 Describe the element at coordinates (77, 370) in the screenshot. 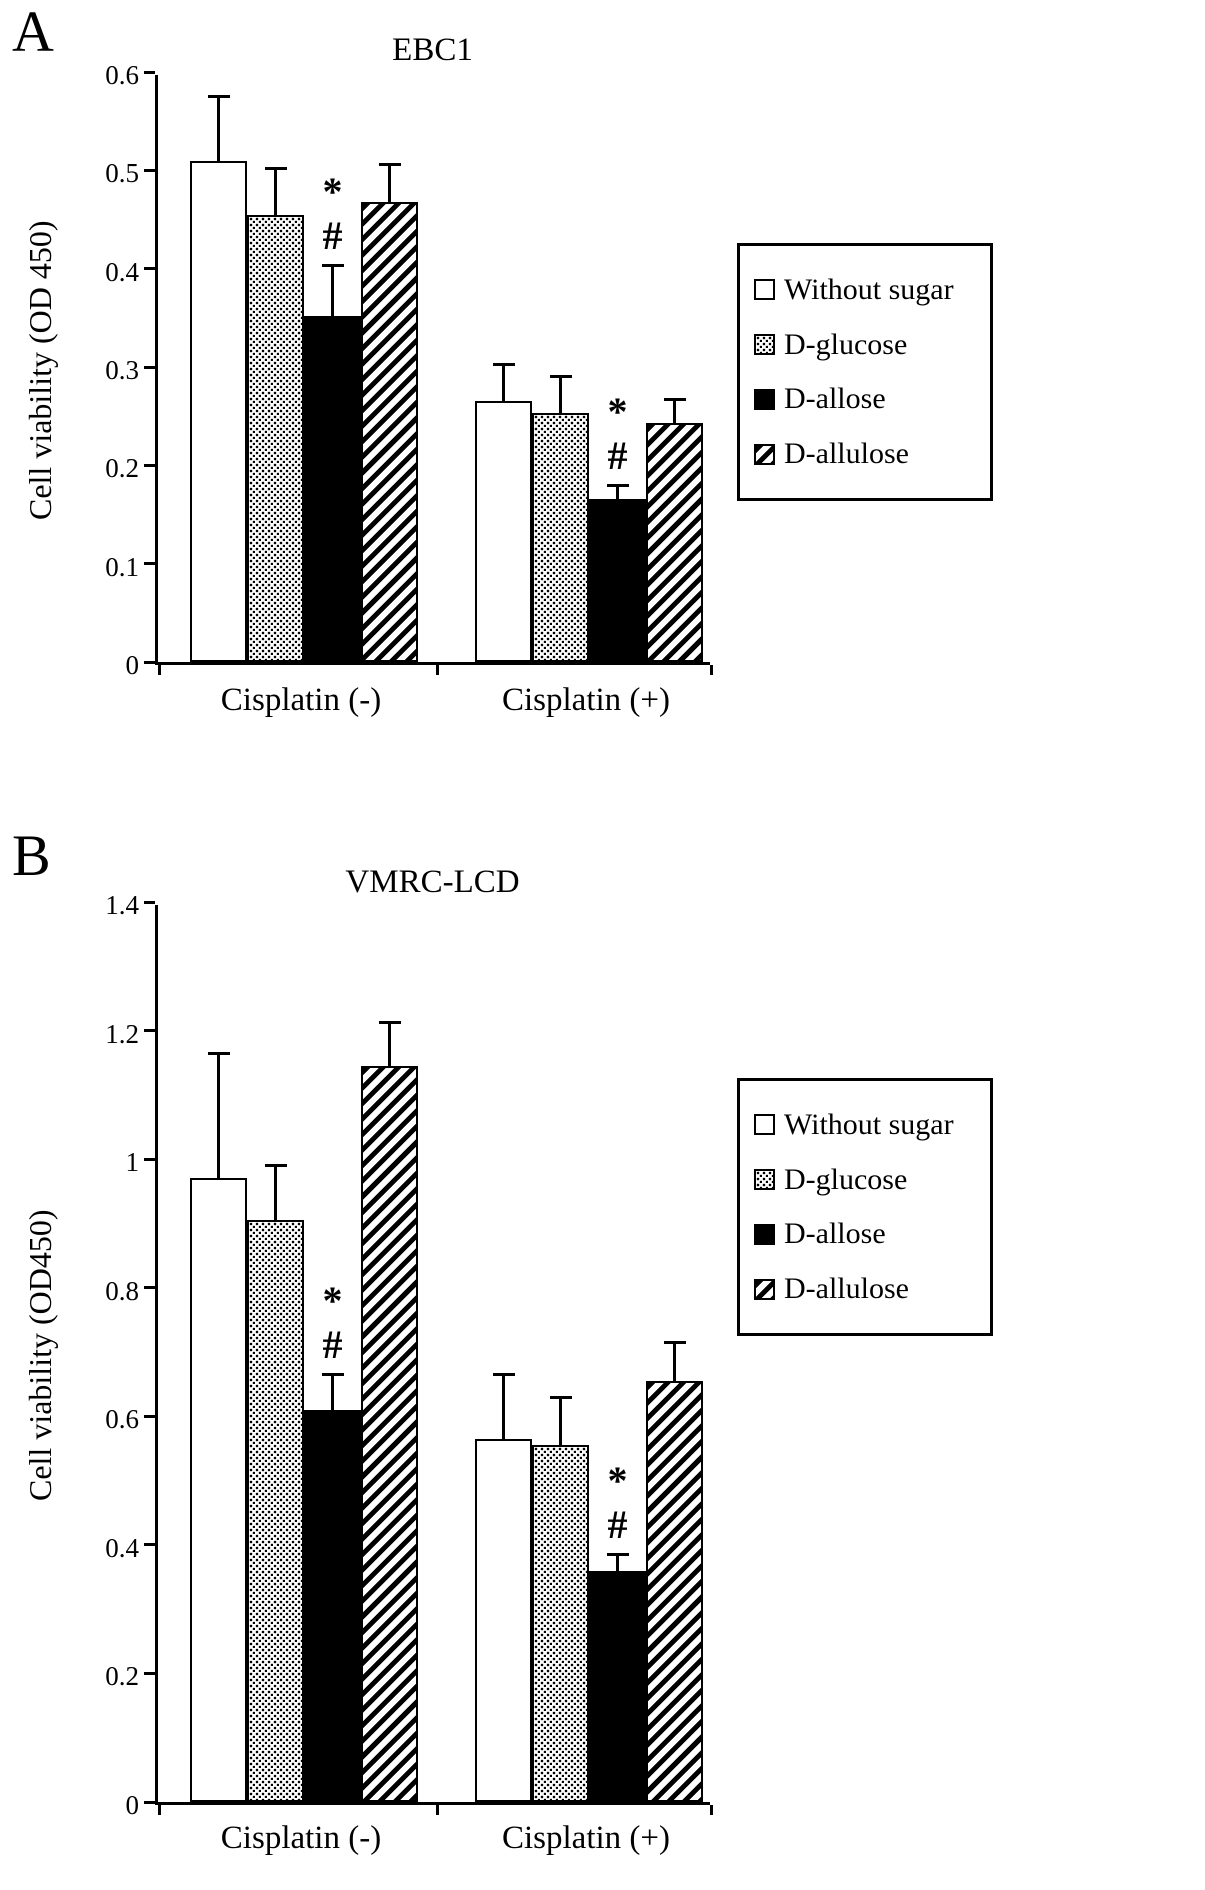

I see `y-axis: 0 0.1 0.2 0.3 0.4 0.5 0.6` at that location.